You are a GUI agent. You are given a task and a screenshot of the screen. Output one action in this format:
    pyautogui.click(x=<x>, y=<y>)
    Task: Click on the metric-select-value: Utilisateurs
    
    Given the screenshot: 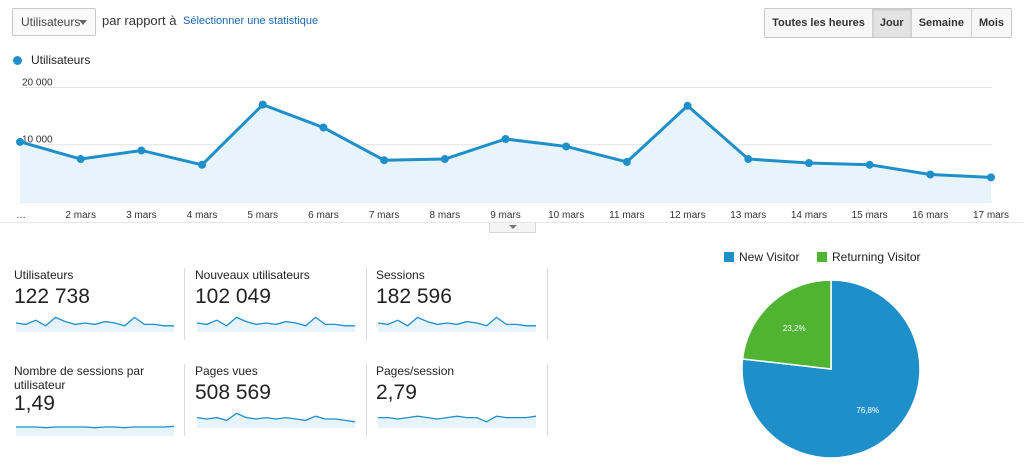 What is the action you would take?
    pyautogui.click(x=51, y=22)
    